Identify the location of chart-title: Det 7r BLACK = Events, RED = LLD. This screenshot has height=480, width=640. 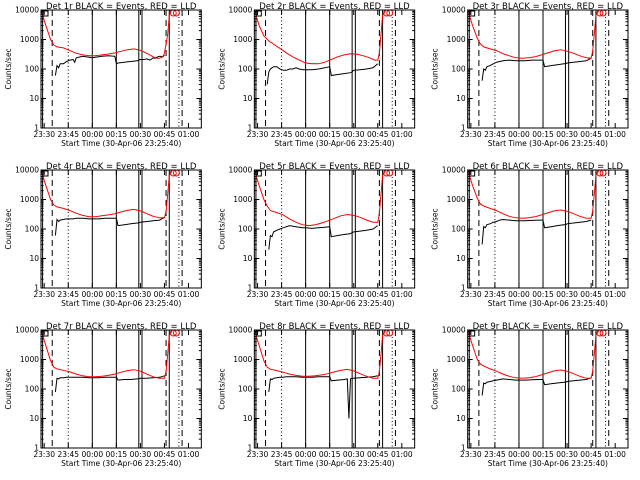
(121, 327).